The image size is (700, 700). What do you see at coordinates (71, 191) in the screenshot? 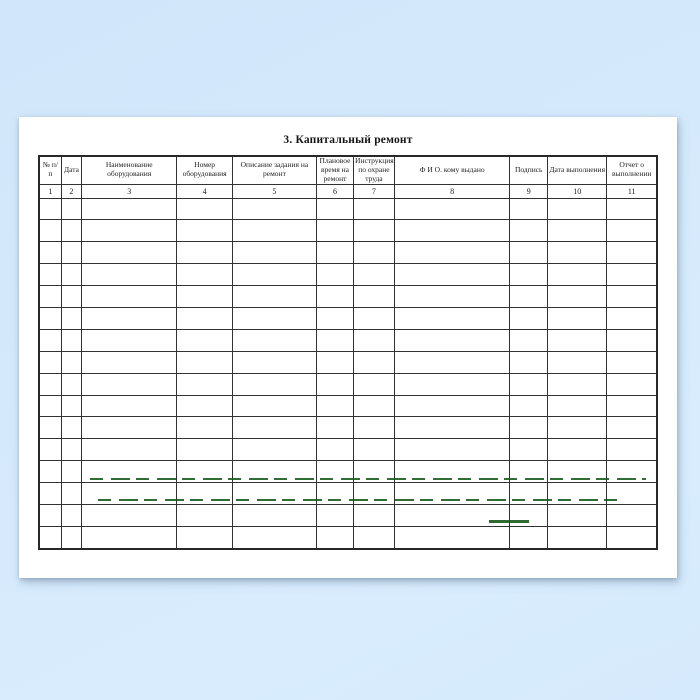
I see `column-number-2: 2` at bounding box center [71, 191].